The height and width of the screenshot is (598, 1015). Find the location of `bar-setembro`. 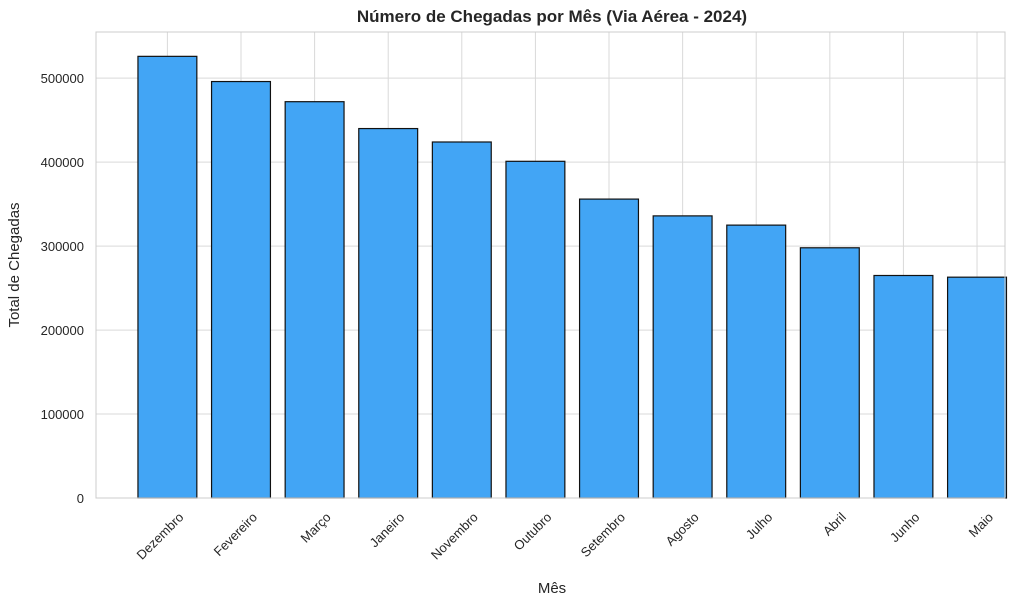

bar-setembro is located at coordinates (609, 348).